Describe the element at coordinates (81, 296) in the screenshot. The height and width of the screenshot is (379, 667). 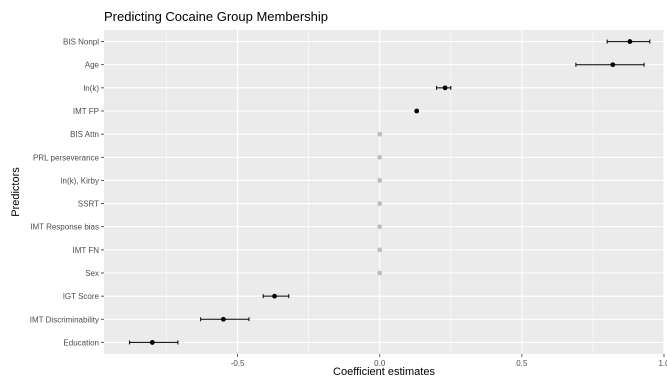
I see `y-tick-label: IGT Score` at that location.